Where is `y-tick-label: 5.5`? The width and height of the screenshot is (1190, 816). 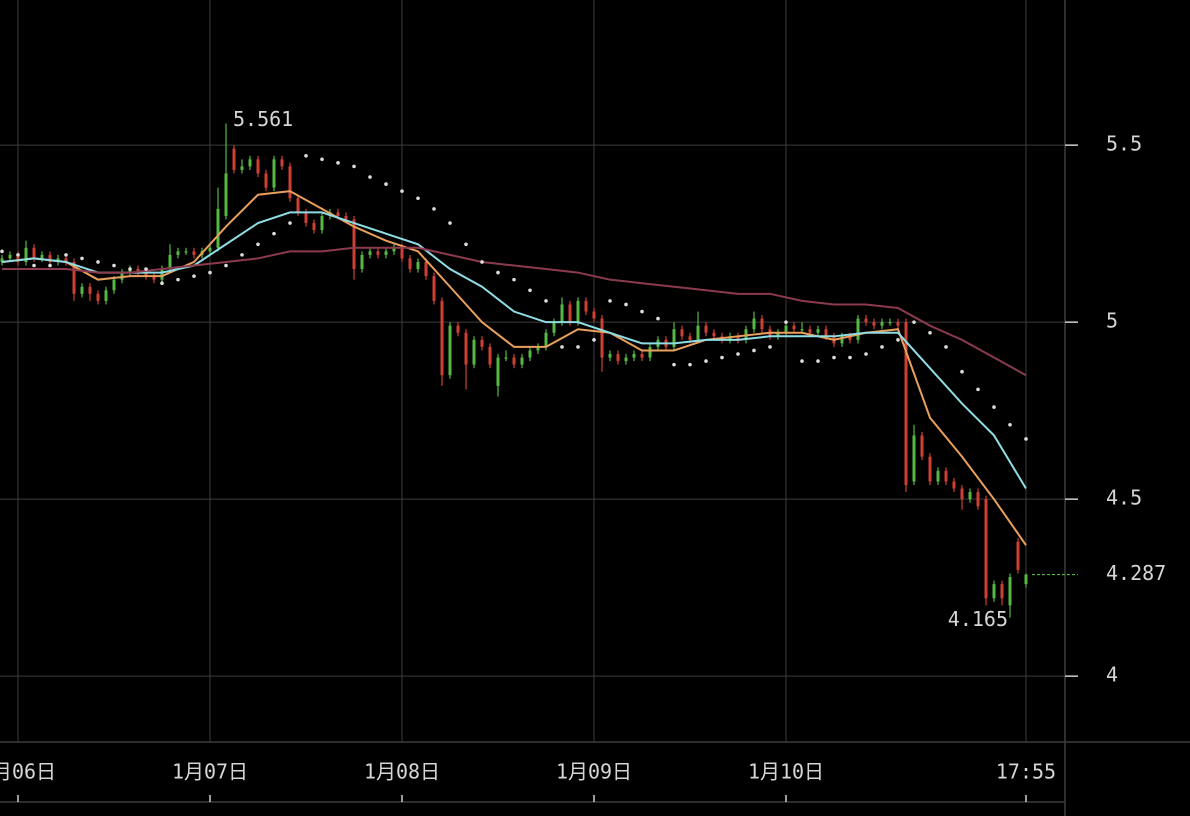
y-tick-label: 5.5 is located at coordinates (1124, 144).